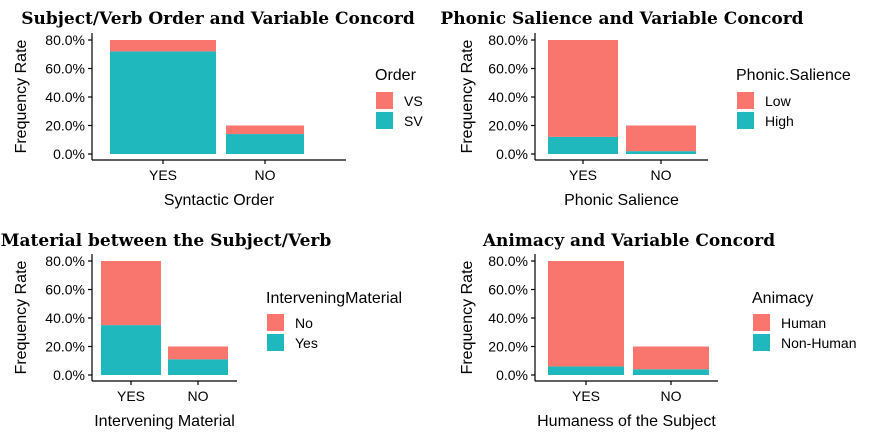 The image size is (888, 442). Describe the element at coordinates (413, 121) in the screenshot. I see `legend-label: SV` at that location.